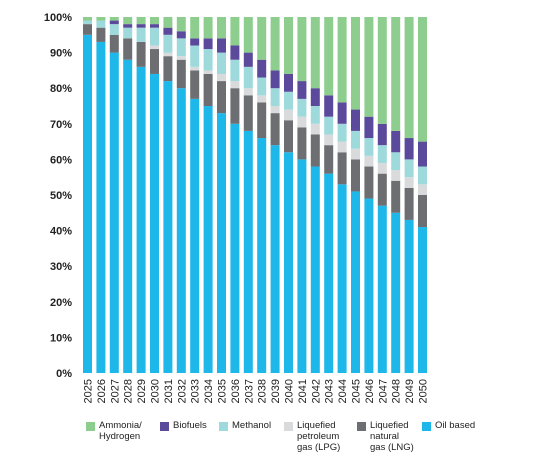 Image resolution: width=534 pixels, height=462 pixels. I want to click on y-tick-label: 90%, so click(61, 54).